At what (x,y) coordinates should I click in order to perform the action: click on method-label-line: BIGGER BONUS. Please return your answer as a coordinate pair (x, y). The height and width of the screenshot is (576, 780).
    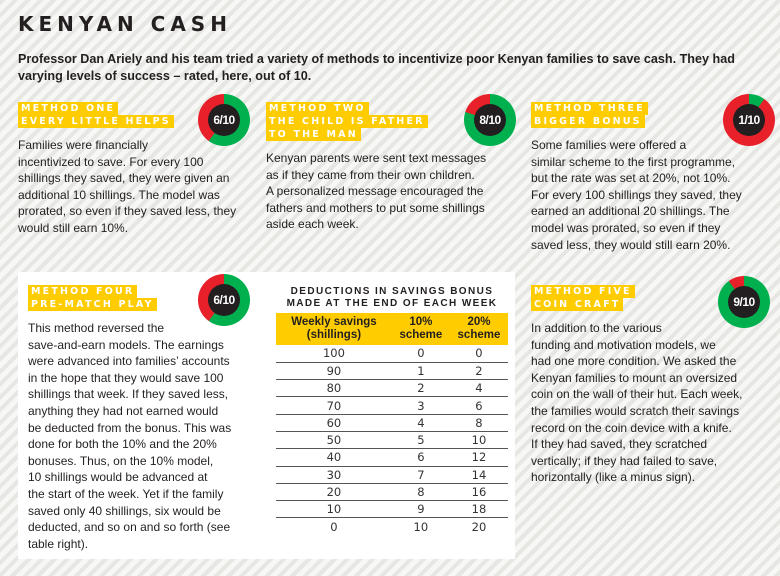
    Looking at the image, I should click on (588, 121).